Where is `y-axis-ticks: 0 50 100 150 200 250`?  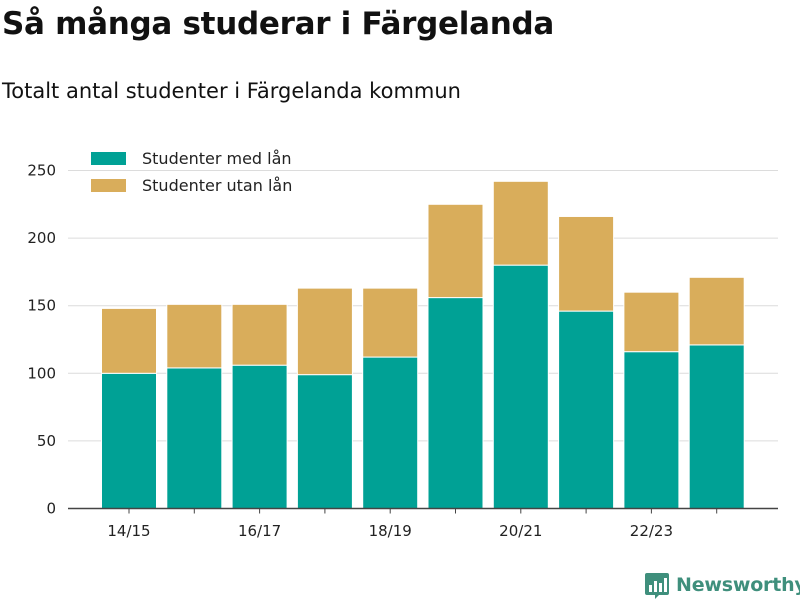 y-axis-ticks: 0 50 100 150 200 250 is located at coordinates (41, 340).